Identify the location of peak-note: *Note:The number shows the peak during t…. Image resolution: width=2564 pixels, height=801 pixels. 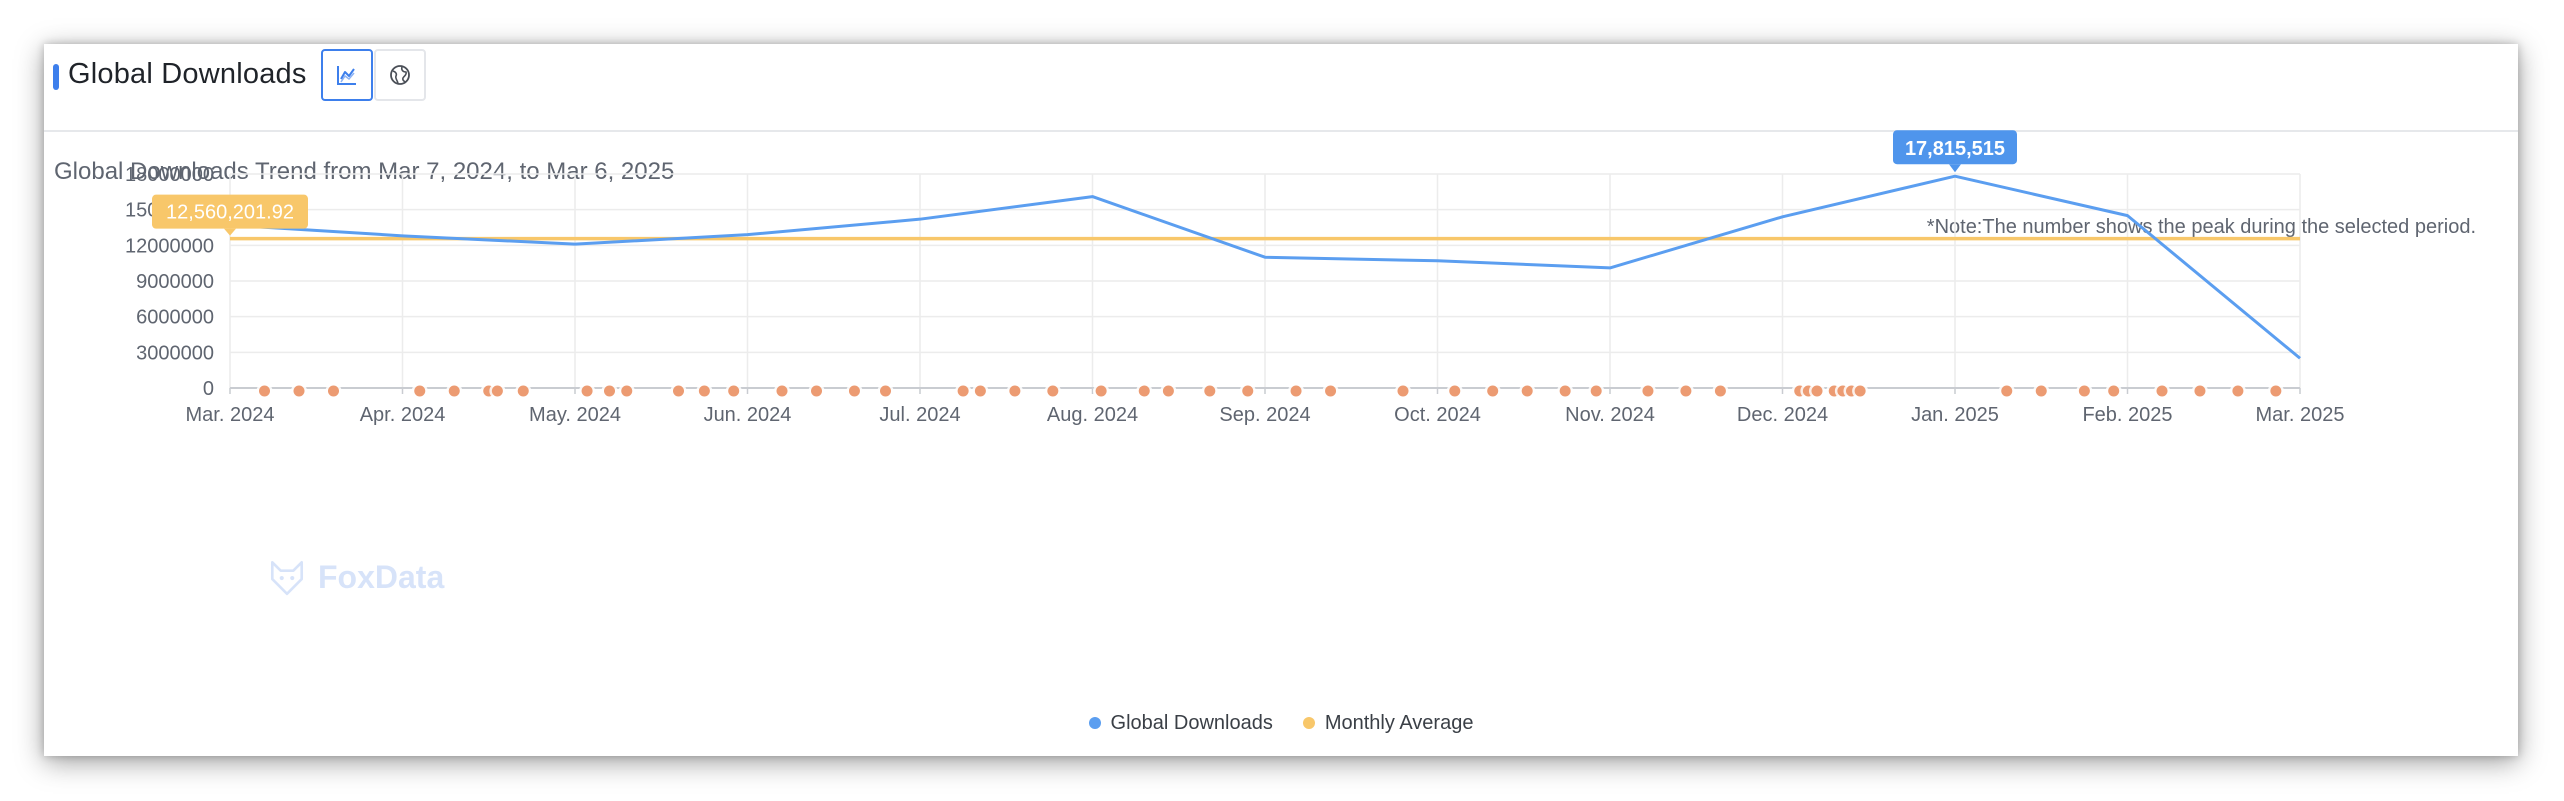
(2201, 227).